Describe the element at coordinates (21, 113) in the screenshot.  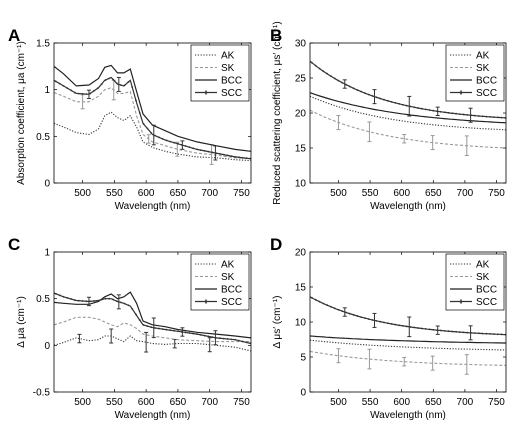
I see `y-axis-label: Absorption coefficient, μa (cm⁻¹)` at that location.